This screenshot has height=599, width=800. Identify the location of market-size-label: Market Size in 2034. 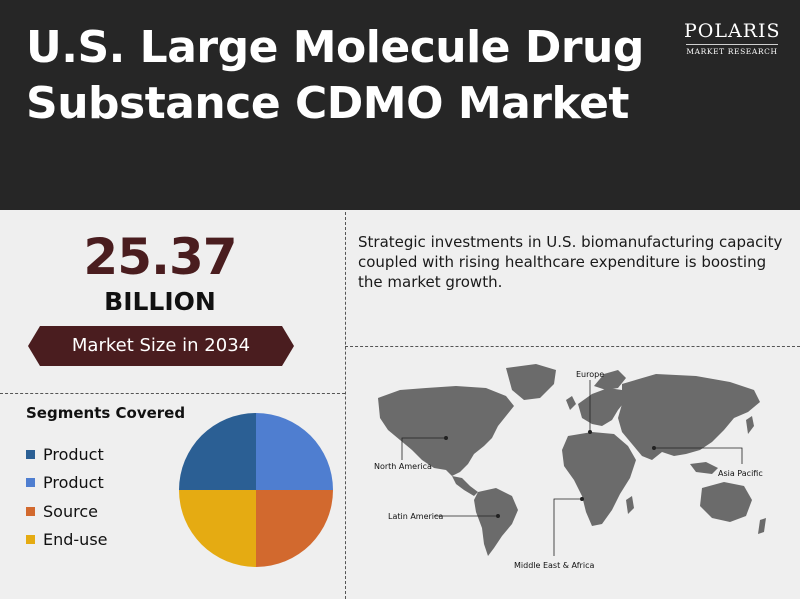
(161, 345).